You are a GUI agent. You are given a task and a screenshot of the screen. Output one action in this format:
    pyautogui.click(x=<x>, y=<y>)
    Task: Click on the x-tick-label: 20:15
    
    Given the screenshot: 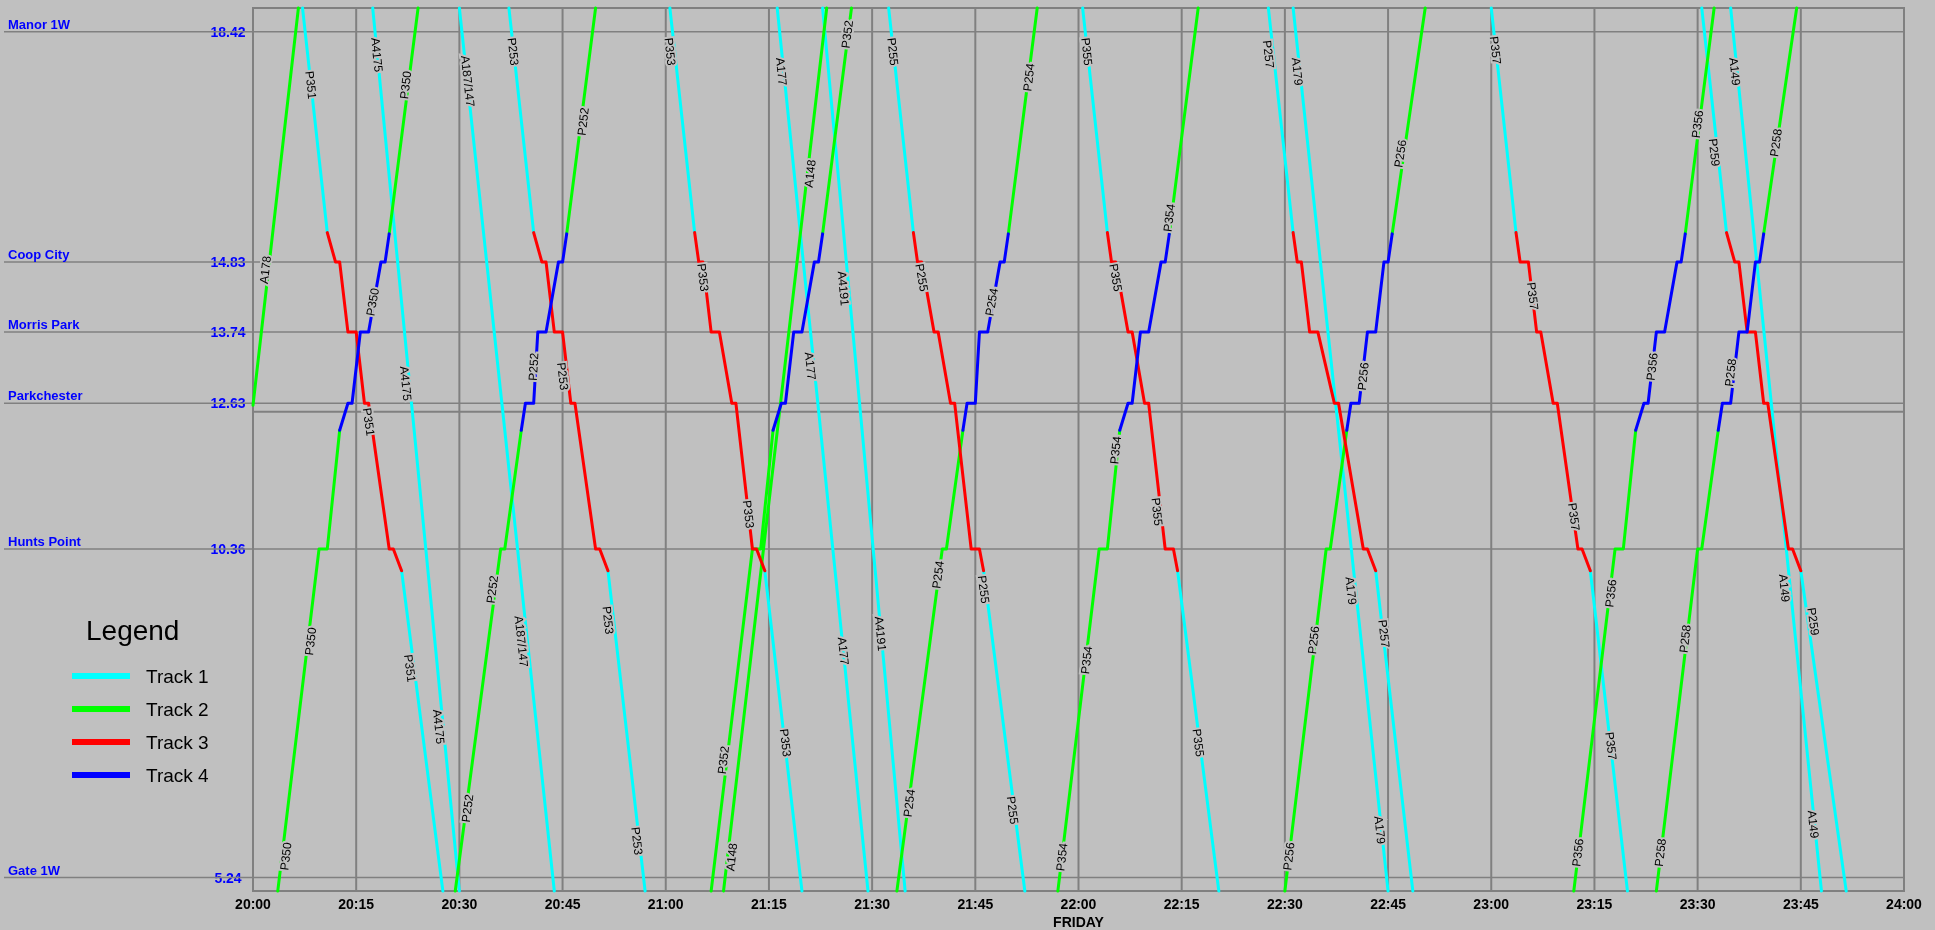 What is the action you would take?
    pyautogui.click(x=356, y=904)
    